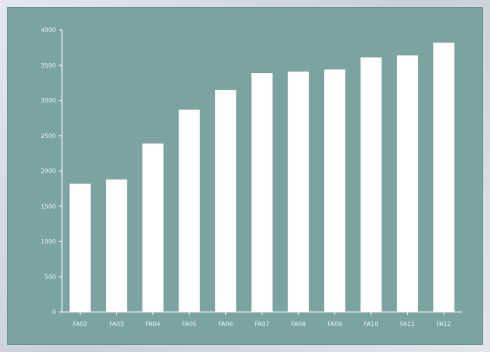 This screenshot has height=352, width=490. Describe the element at coordinates (407, 324) in the screenshot. I see `x-tick-label: FA11` at that location.